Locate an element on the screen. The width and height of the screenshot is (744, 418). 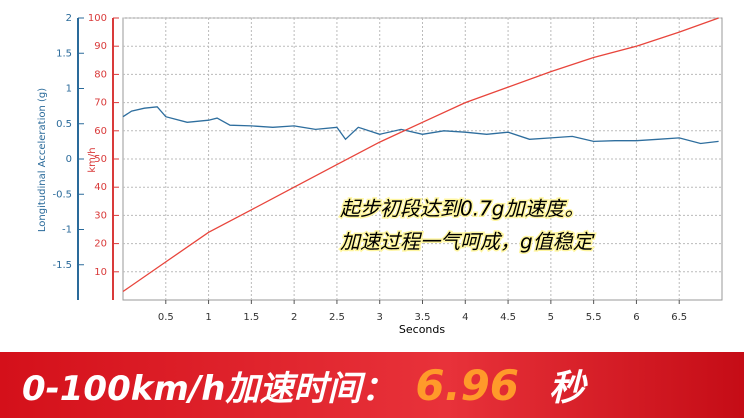
banner-time: 6.96 is located at coordinates (467, 385).